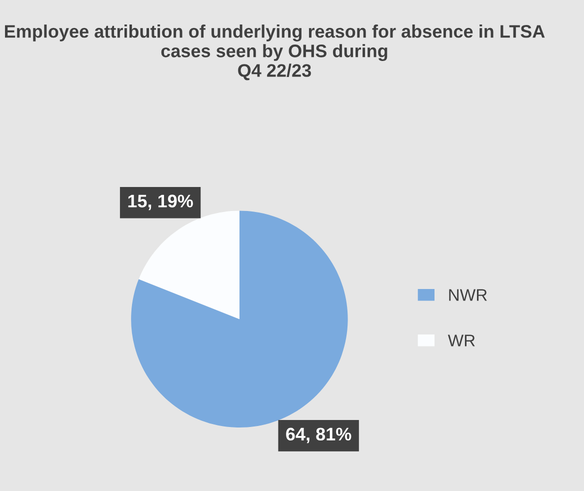 Image resolution: width=584 pixels, height=491 pixels. What do you see at coordinates (275, 52) in the screenshot?
I see `chart-title: Employee attribution of underlying reason for absence in LTSA cases seen by OHS during Q4 22/23` at bounding box center [275, 52].